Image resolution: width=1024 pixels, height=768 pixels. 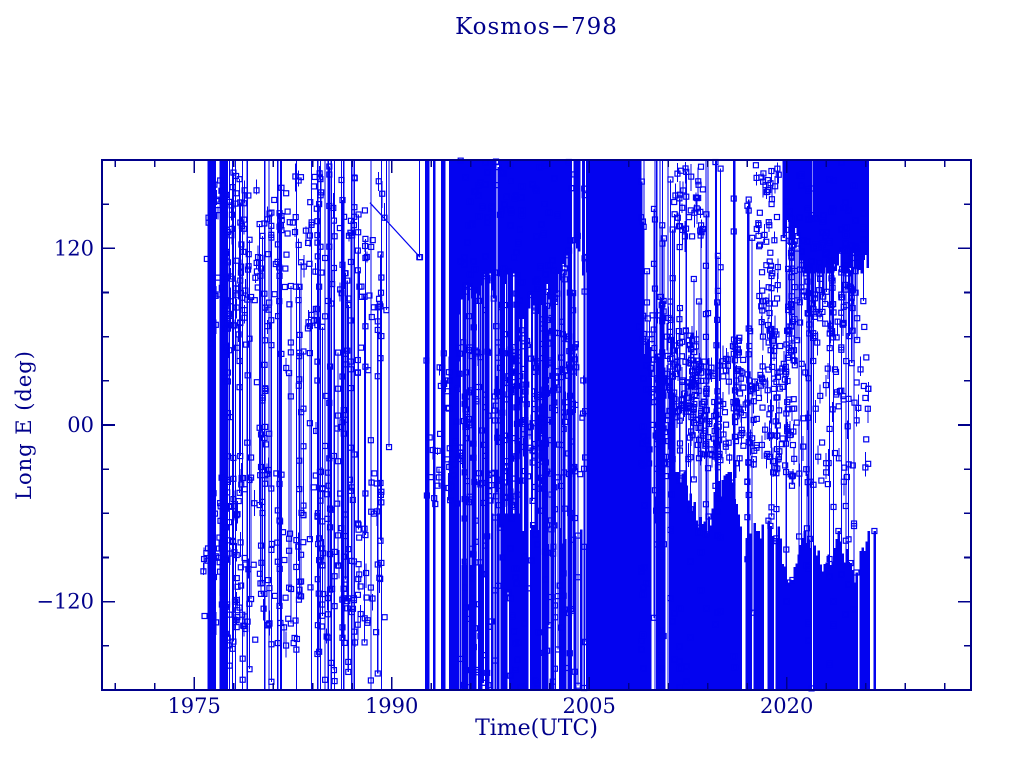 I want to click on y-tick-label-00: 00, so click(x=80, y=425).